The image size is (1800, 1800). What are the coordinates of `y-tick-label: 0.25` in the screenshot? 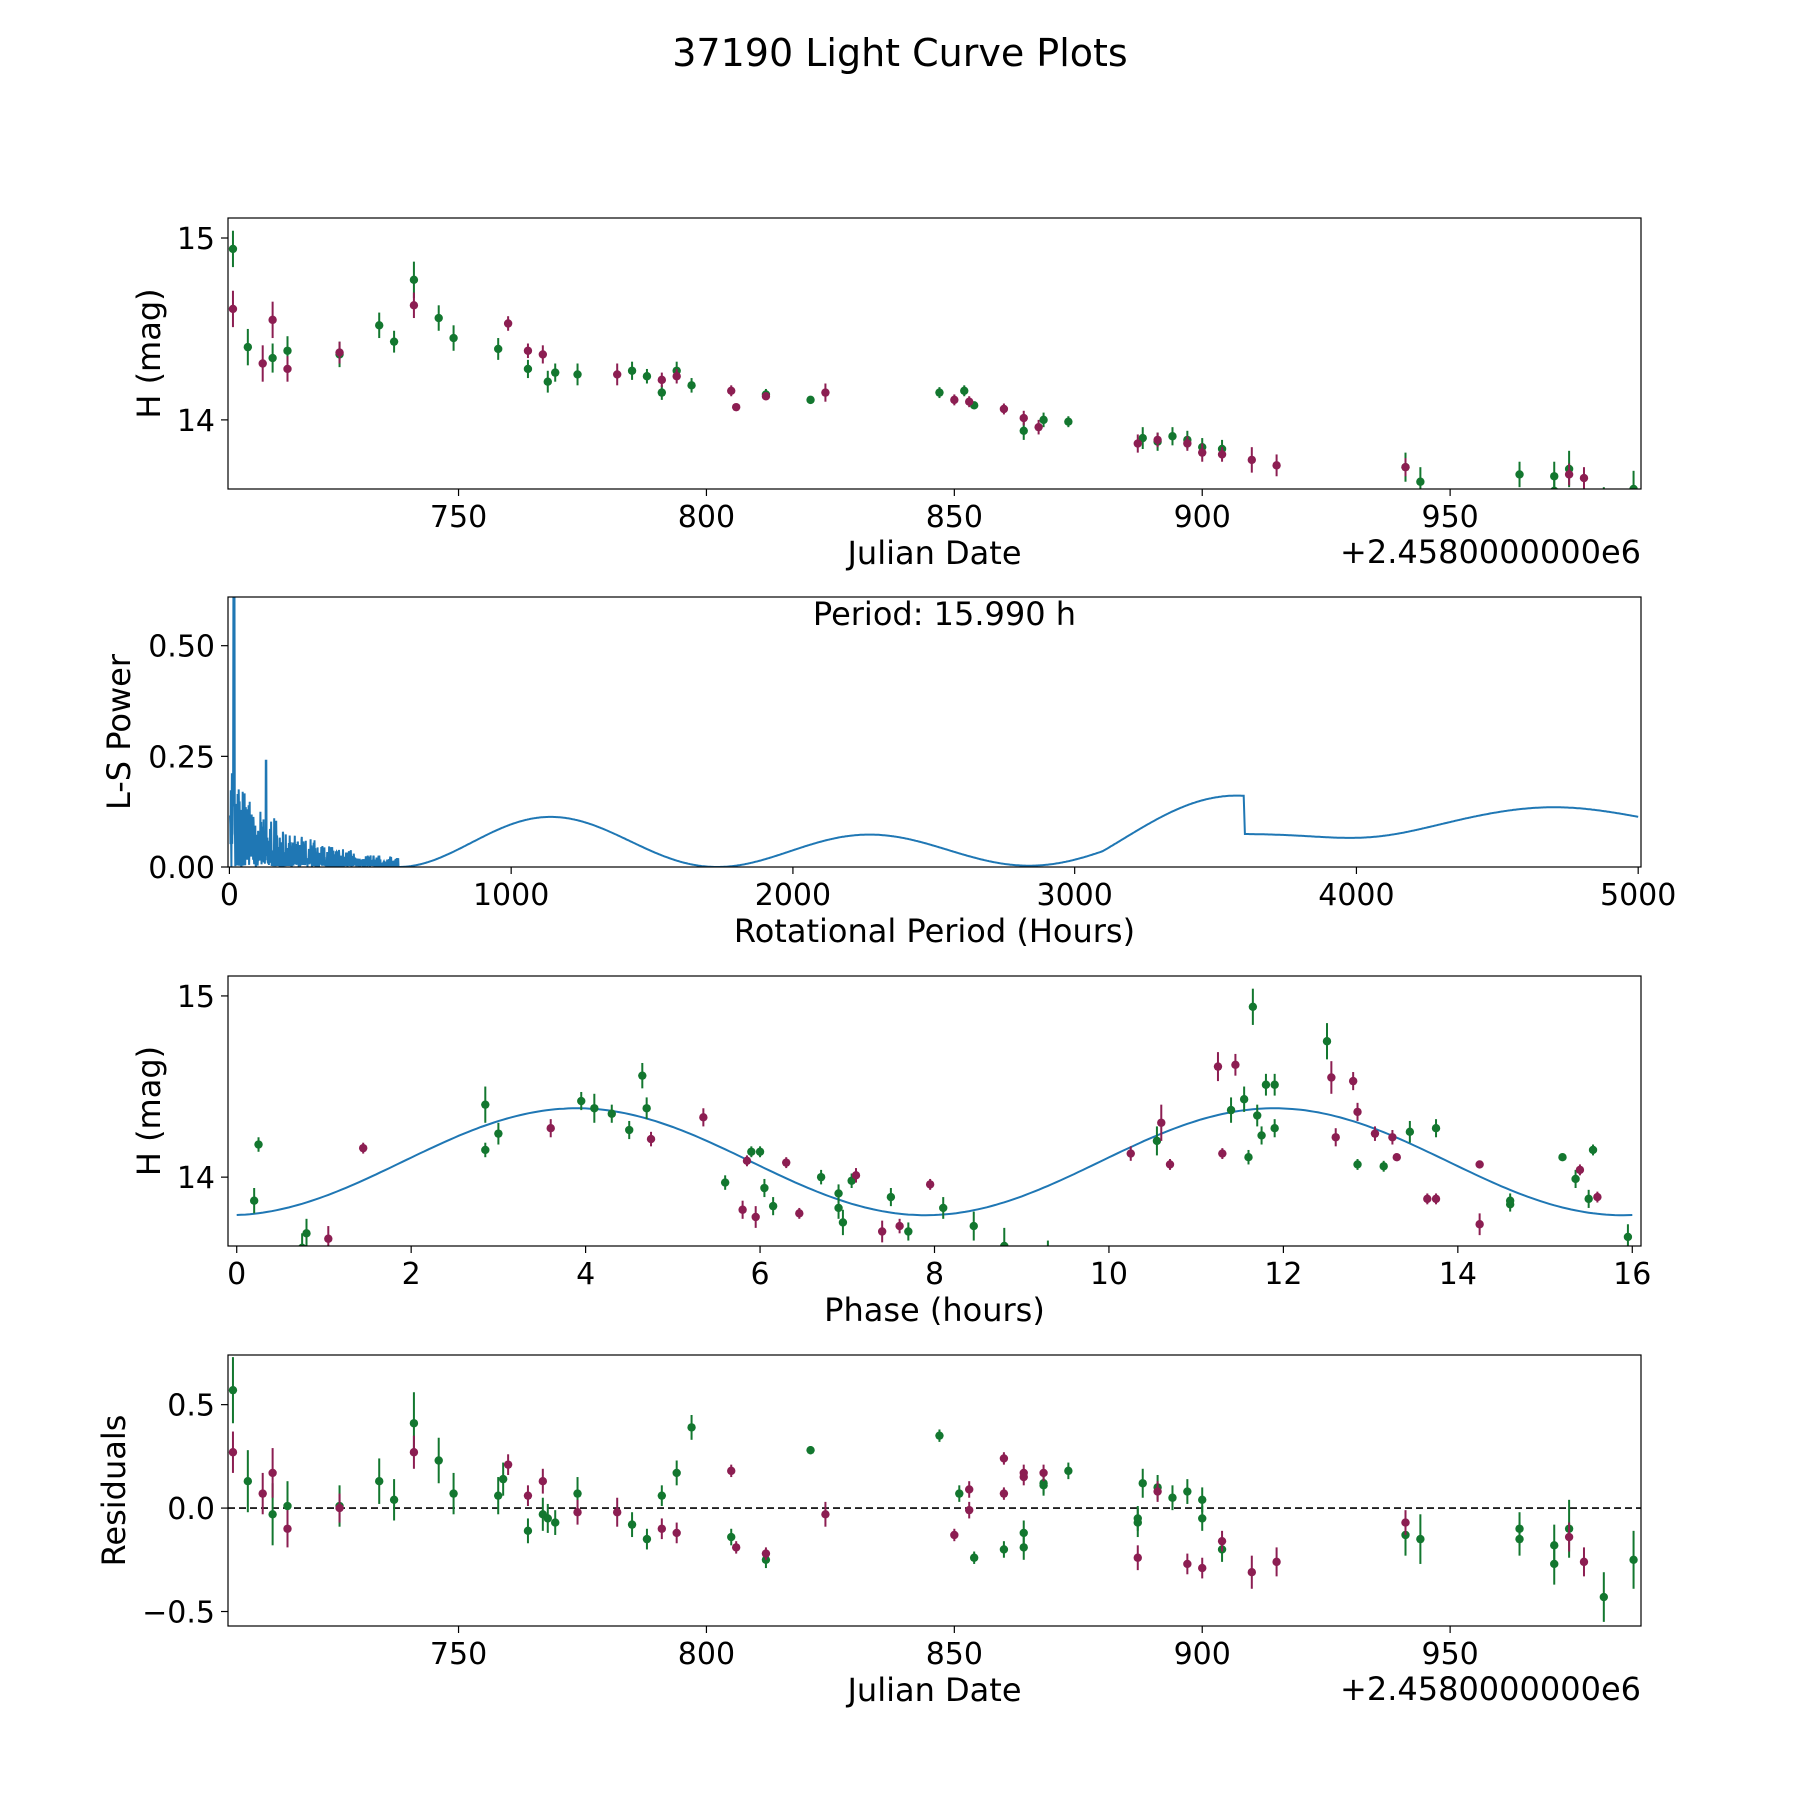 It's located at (181, 757).